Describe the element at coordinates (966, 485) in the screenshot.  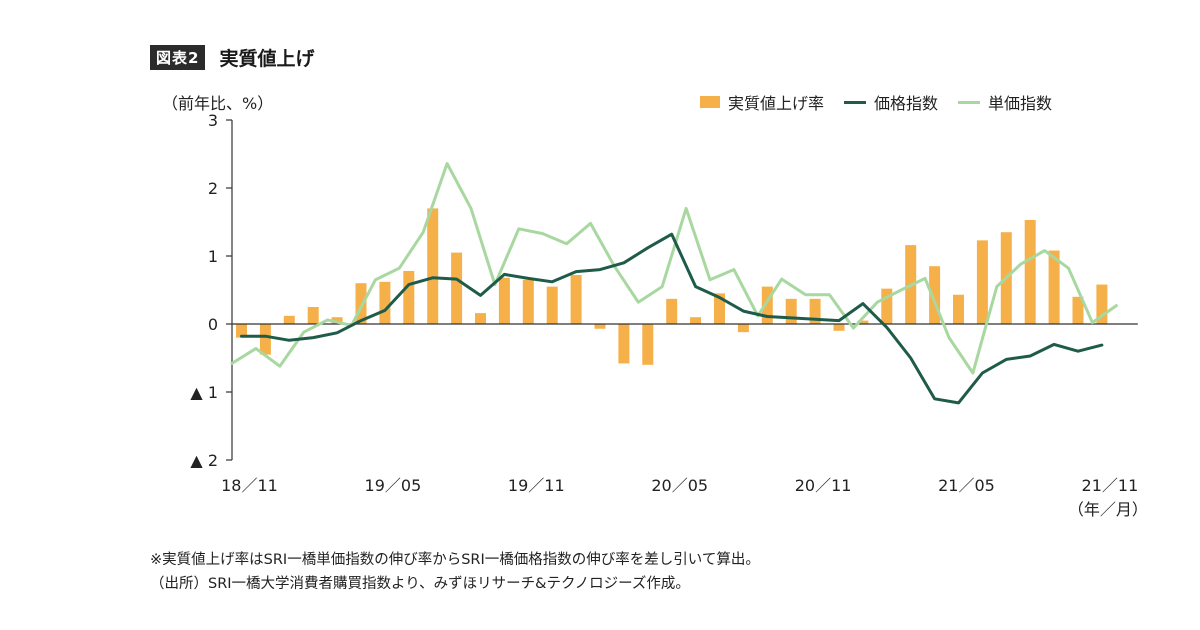
I see `x-tick-label: 21／05` at that location.